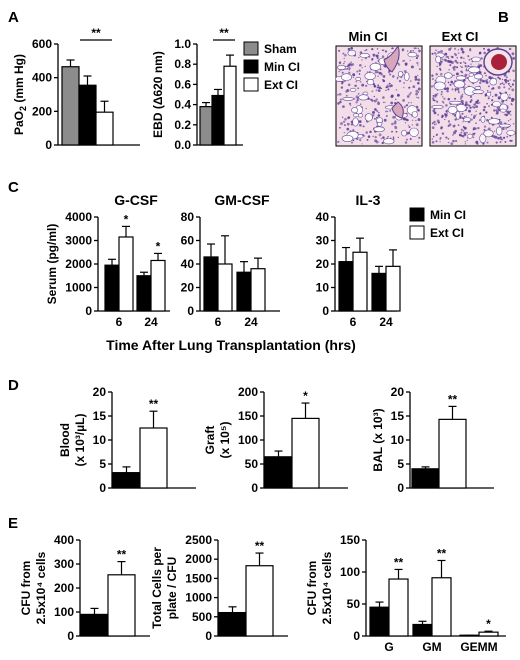 The width and height of the screenshot is (520, 660). Describe the element at coordinates (425, 88) in the screenshot. I see `histology-panel: Min CI Ext CI` at that location.